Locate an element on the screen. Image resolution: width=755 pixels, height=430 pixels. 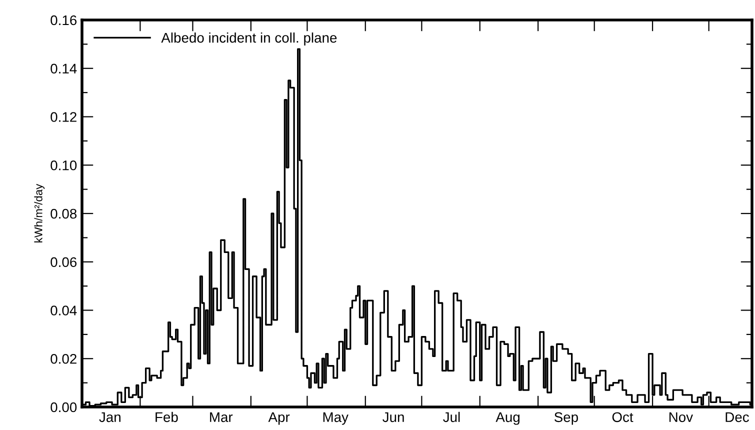
y-tick-label: 0.14 is located at coordinates (63, 69).